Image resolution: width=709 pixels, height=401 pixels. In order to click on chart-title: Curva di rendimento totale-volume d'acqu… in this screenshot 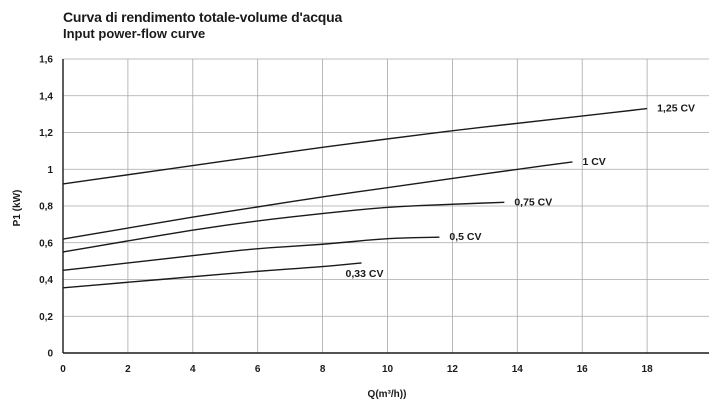, I will do `click(203, 17)`.